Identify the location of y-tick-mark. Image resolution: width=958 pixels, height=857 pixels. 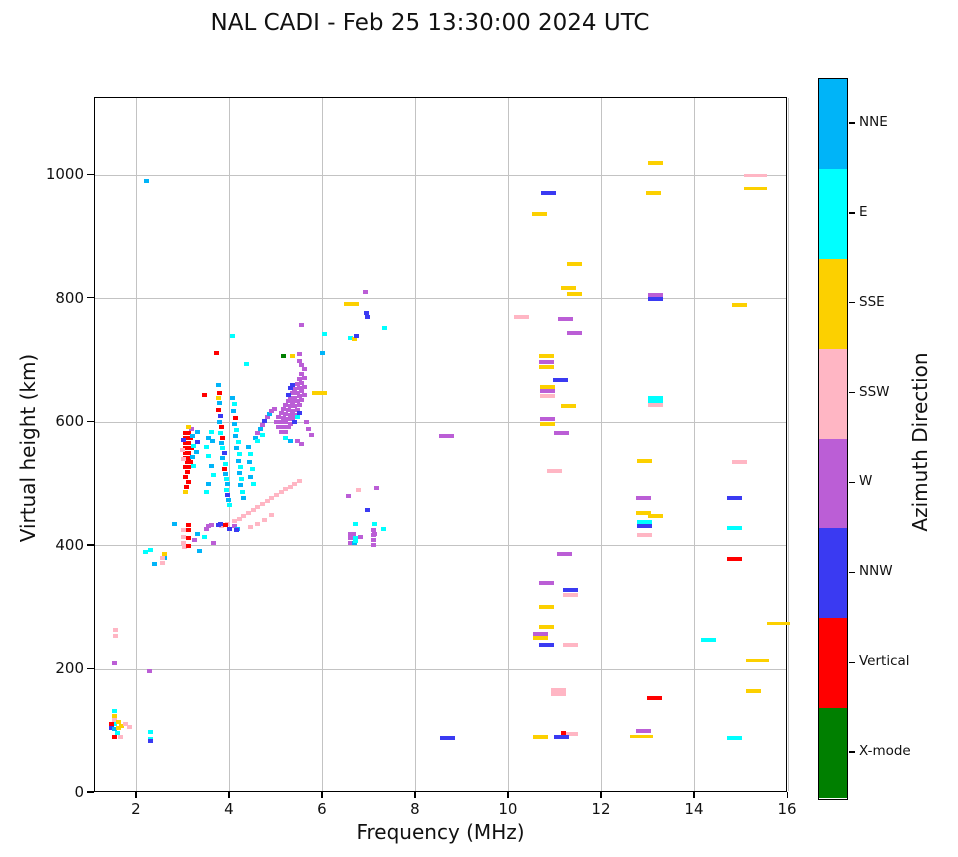
(90, 545).